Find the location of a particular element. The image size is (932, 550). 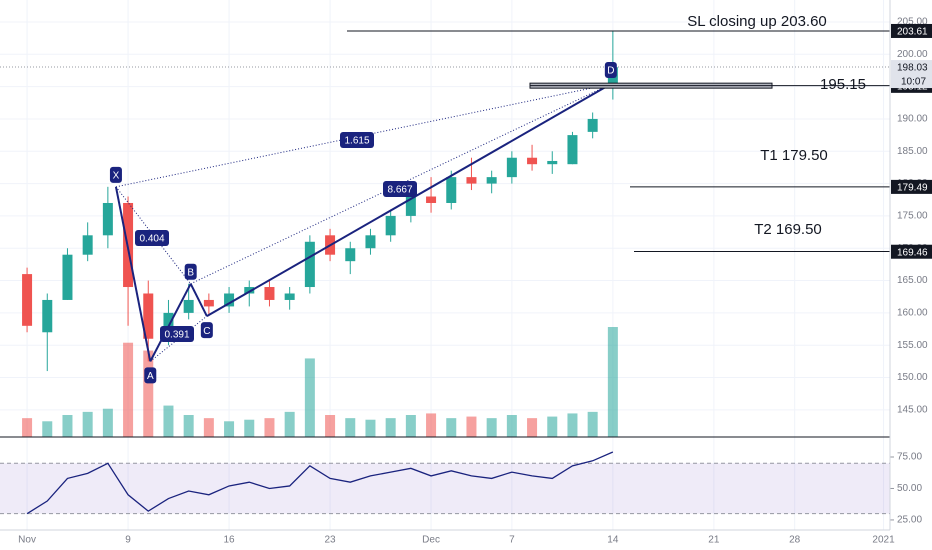

price-label: 203.61 is located at coordinates (912, 32).